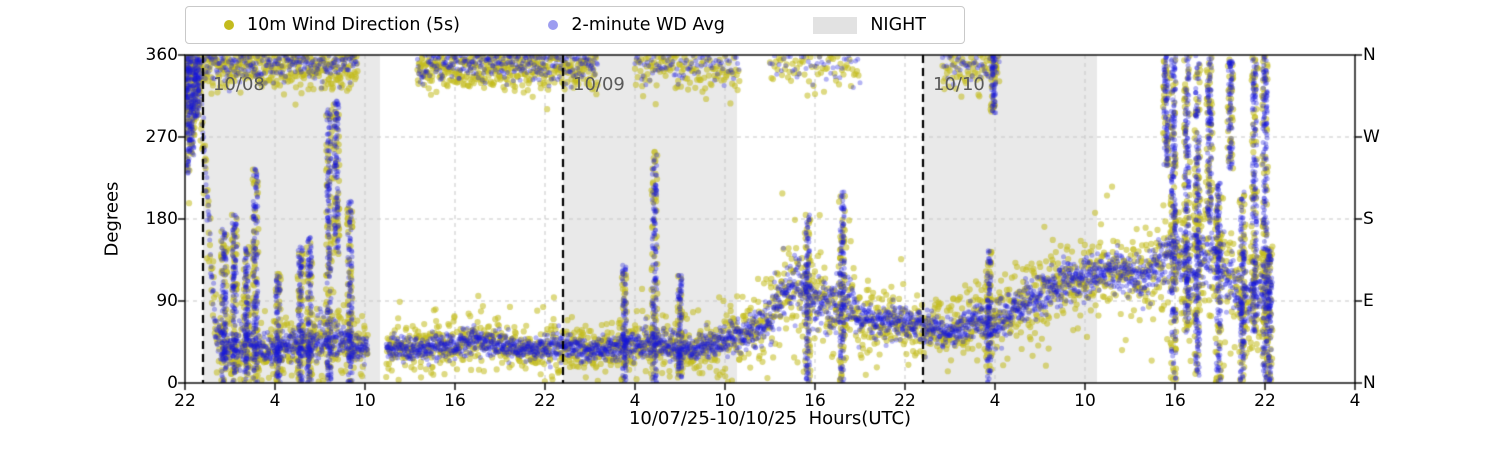  What do you see at coordinates (1371, 137) in the screenshot?
I see `compass-label: W` at bounding box center [1371, 137].